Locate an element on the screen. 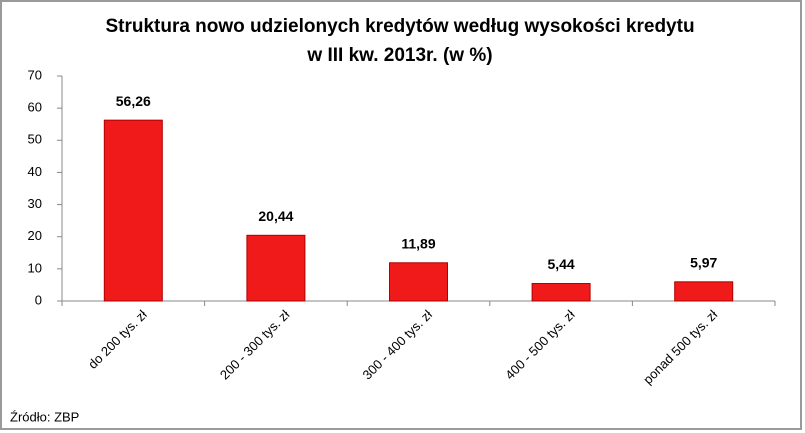 Image resolution: width=805 pixels, height=433 pixels. y-tick-label: 20 is located at coordinates (35, 235).